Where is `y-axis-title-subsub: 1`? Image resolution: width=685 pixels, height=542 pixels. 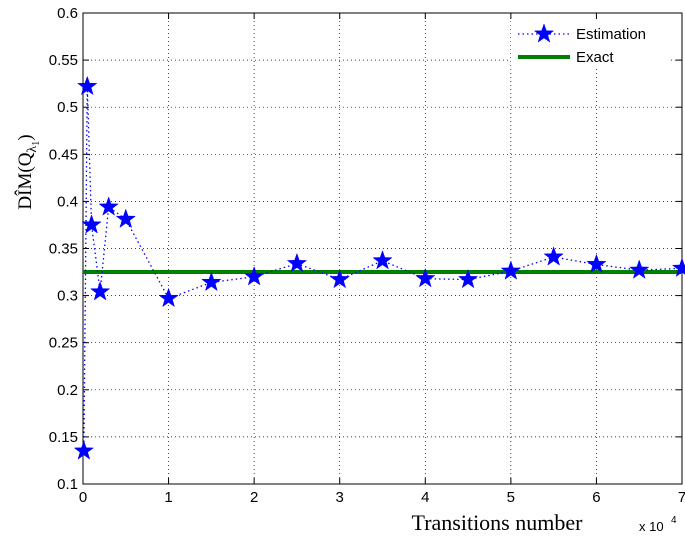
y-axis-title-subsub: 1 is located at coordinates (36, 143).